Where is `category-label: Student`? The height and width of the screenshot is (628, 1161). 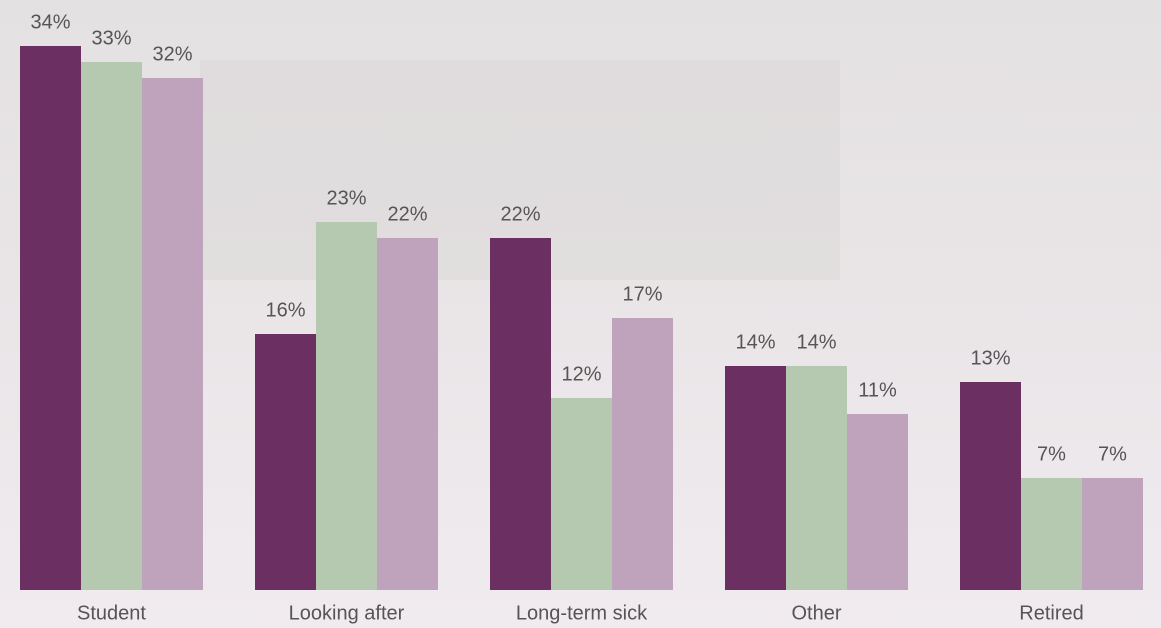 category-label: Student is located at coordinates (111, 613).